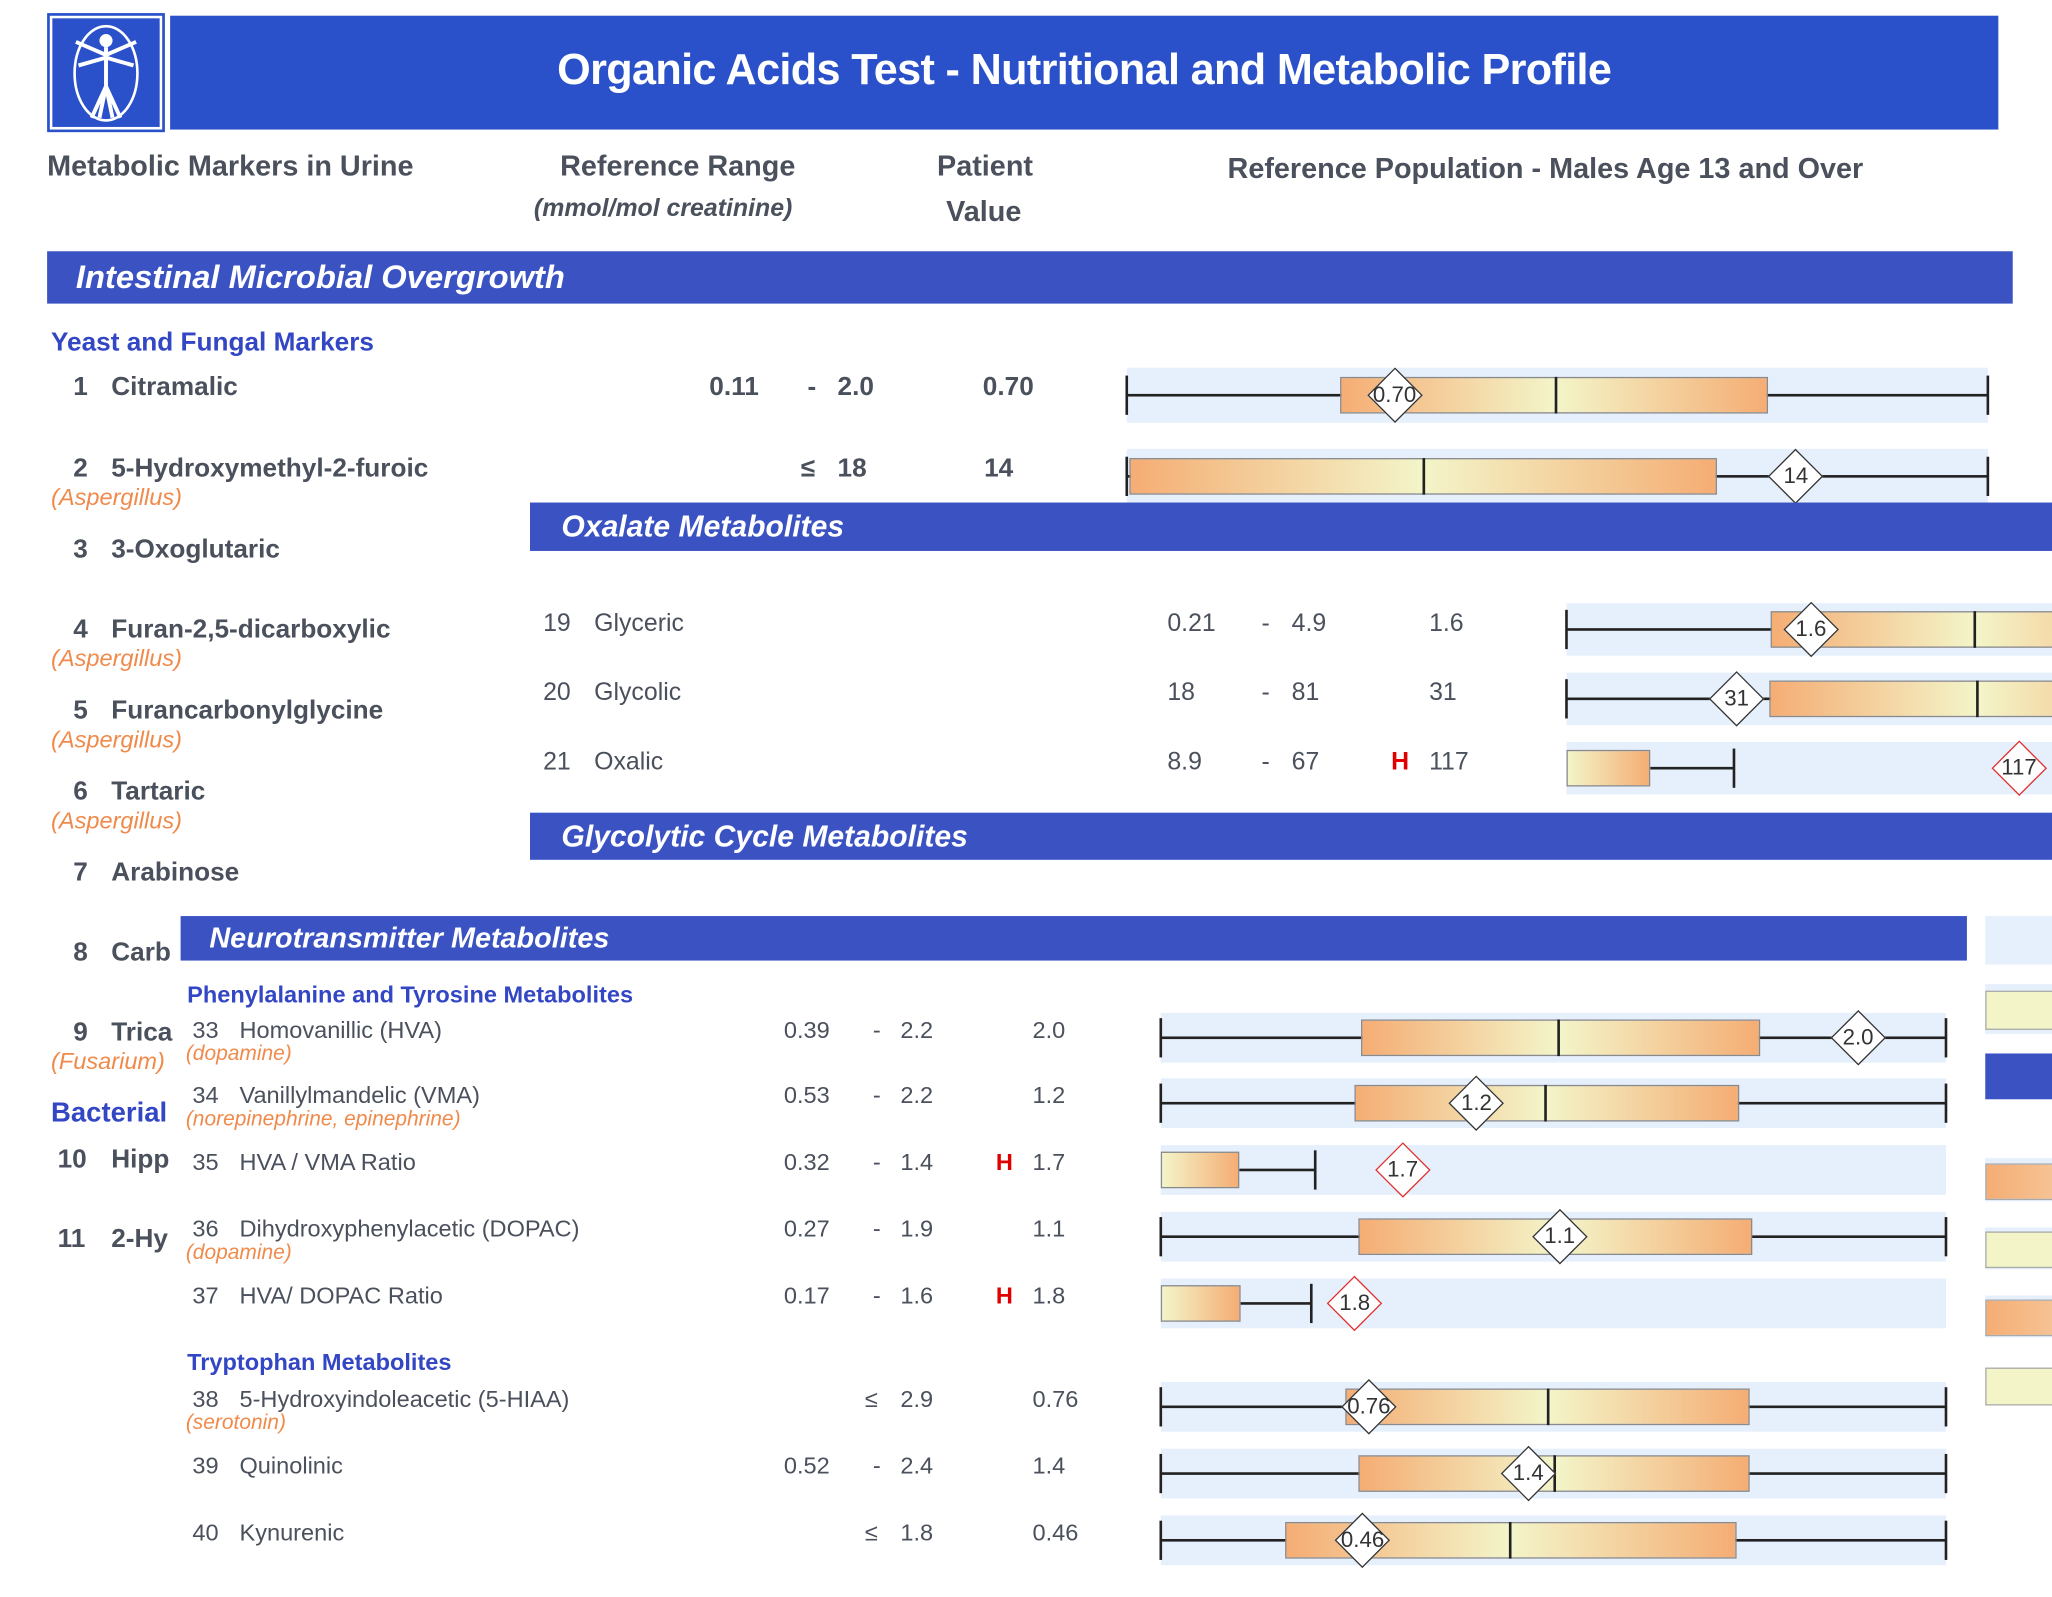 Image resolution: width=2052 pixels, height=1597 pixels. What do you see at coordinates (1394, 395) in the screenshot?
I see `patient-value-marker: 0.70` at bounding box center [1394, 395].